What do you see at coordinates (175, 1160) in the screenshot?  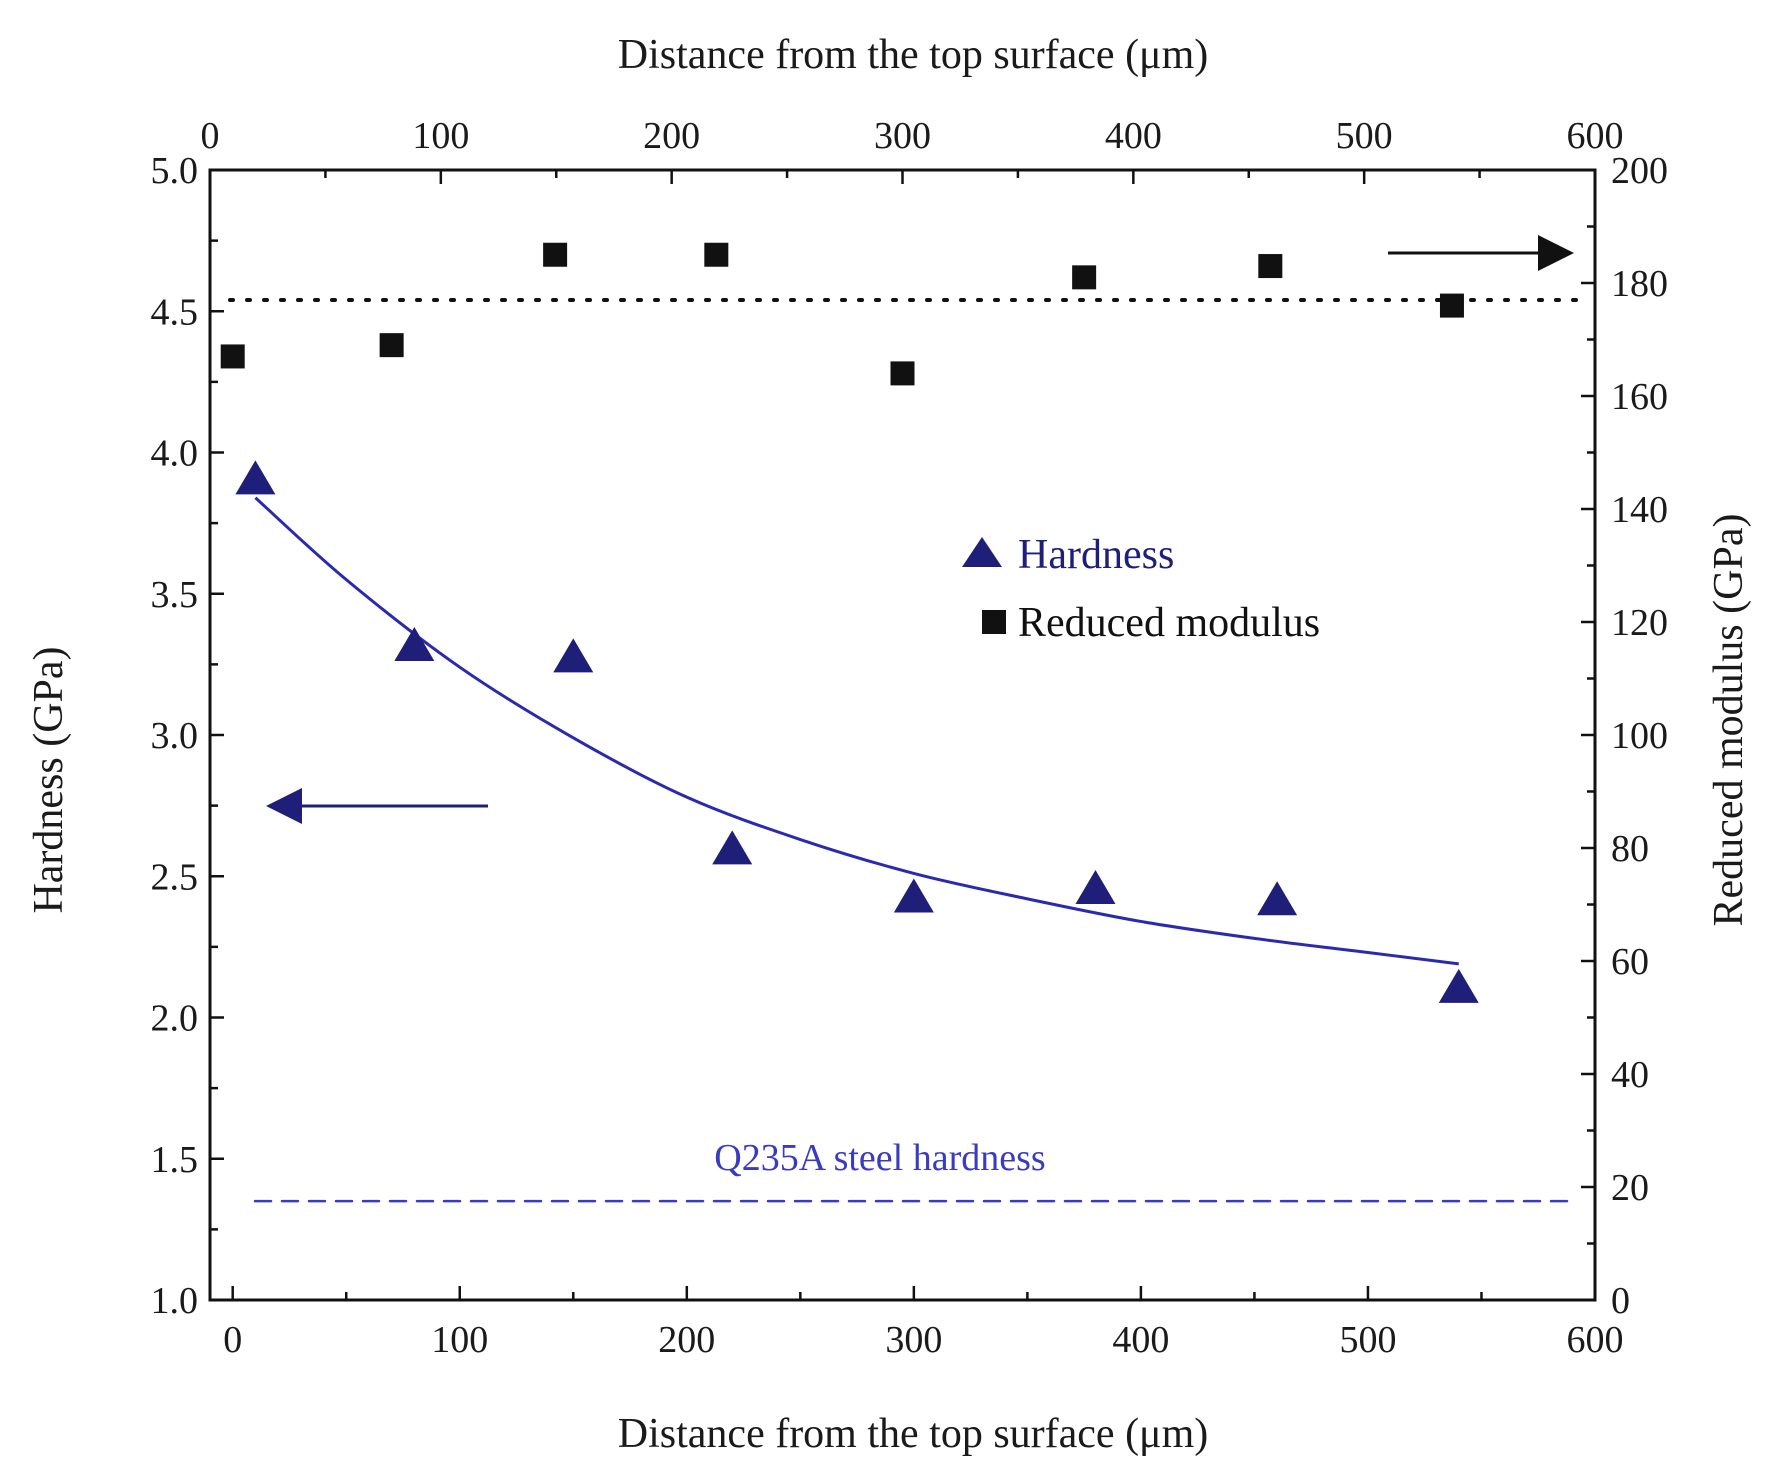 I see `y-tick-label-left: 1.5` at bounding box center [175, 1160].